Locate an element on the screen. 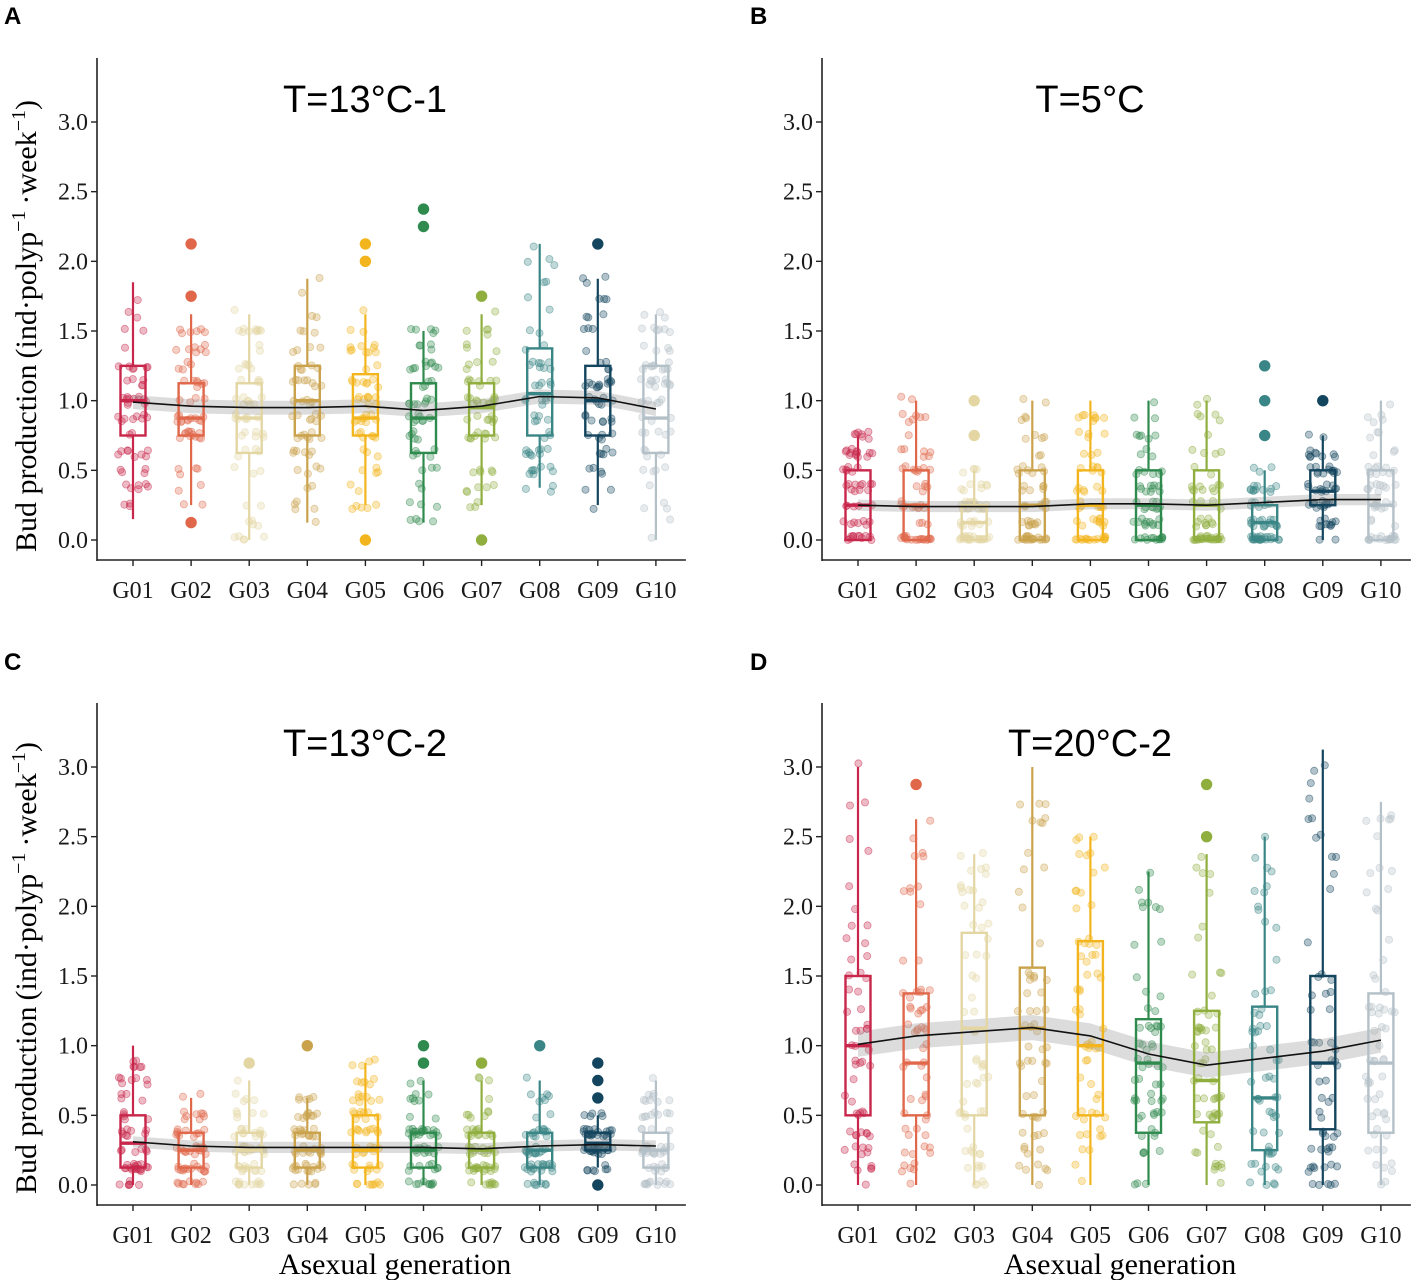 The height and width of the screenshot is (1280, 1417). panel-c-title: T=13°C-2 is located at coordinates (365, 744).